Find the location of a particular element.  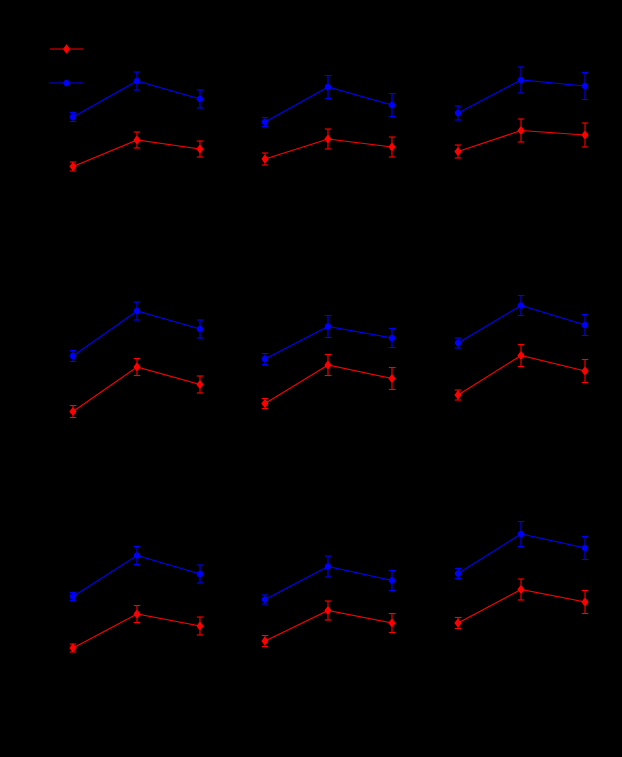

subplot-r2c2 is located at coordinates (328, 362).